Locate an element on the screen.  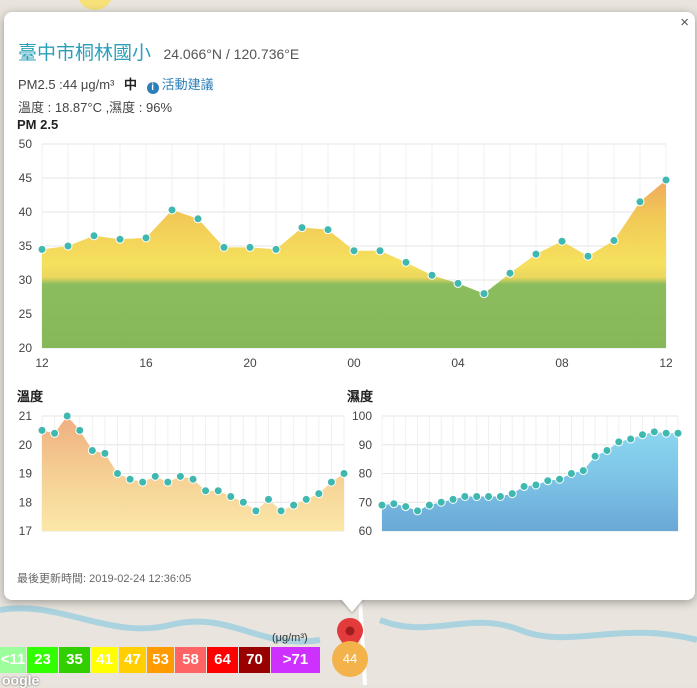
x-tick-label: 20 is located at coordinates (250, 363).